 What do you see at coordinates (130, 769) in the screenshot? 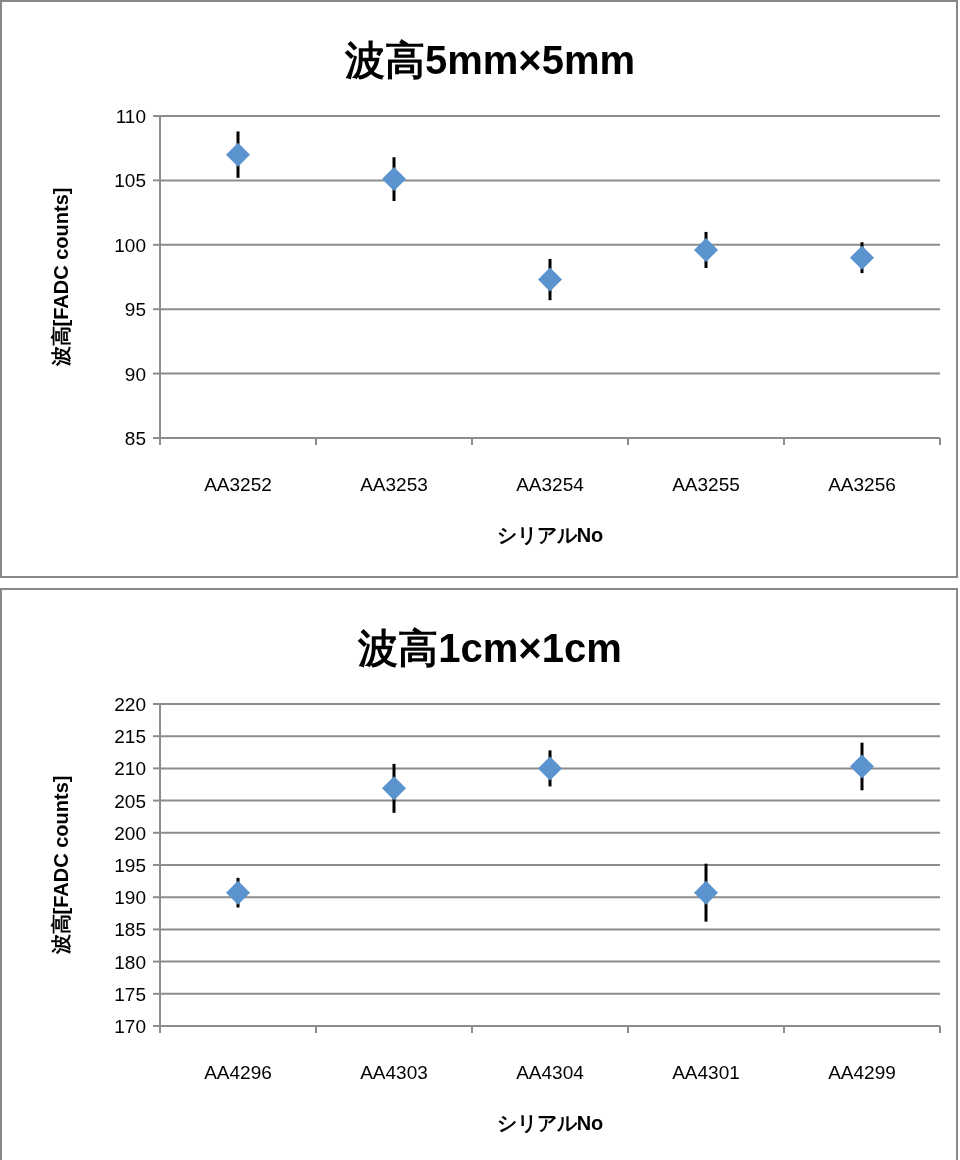
I see `y-tick-label: 210` at bounding box center [130, 769].